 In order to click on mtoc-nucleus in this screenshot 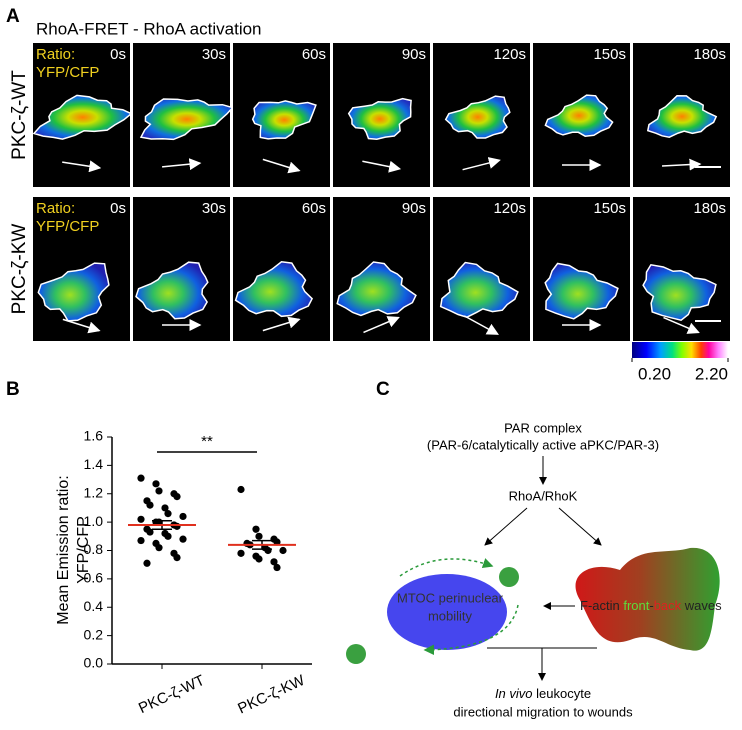, I will do `click(447, 612)`.